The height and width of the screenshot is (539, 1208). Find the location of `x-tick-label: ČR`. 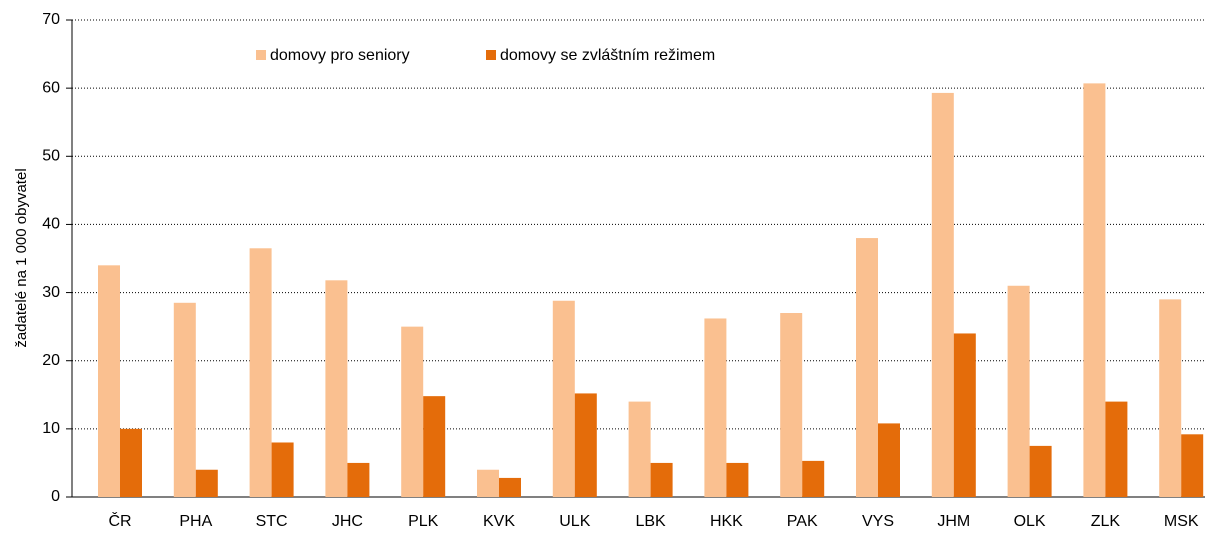

x-tick-label: ČR is located at coordinates (119, 520).